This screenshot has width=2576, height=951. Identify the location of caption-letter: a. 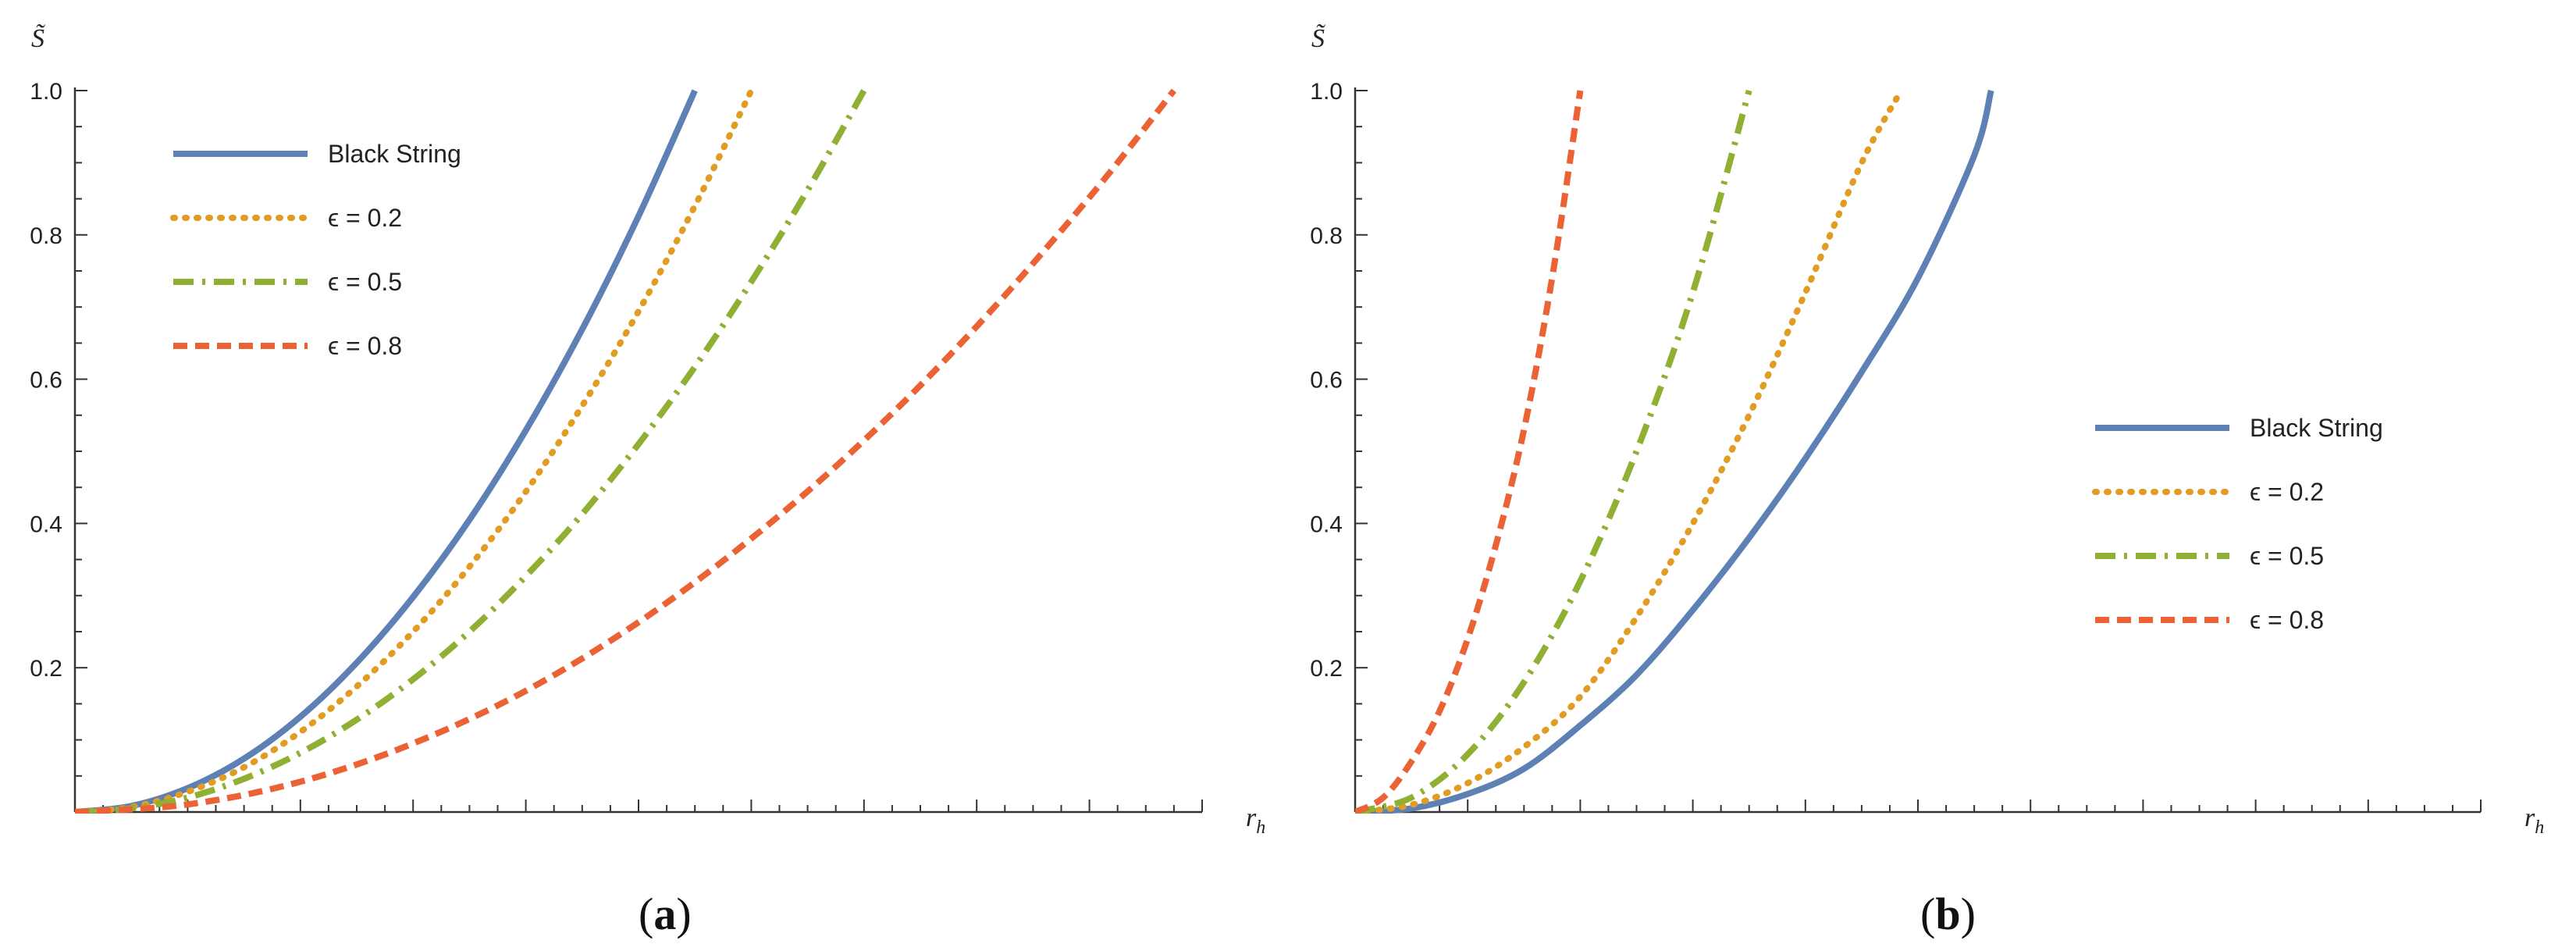
(664, 914).